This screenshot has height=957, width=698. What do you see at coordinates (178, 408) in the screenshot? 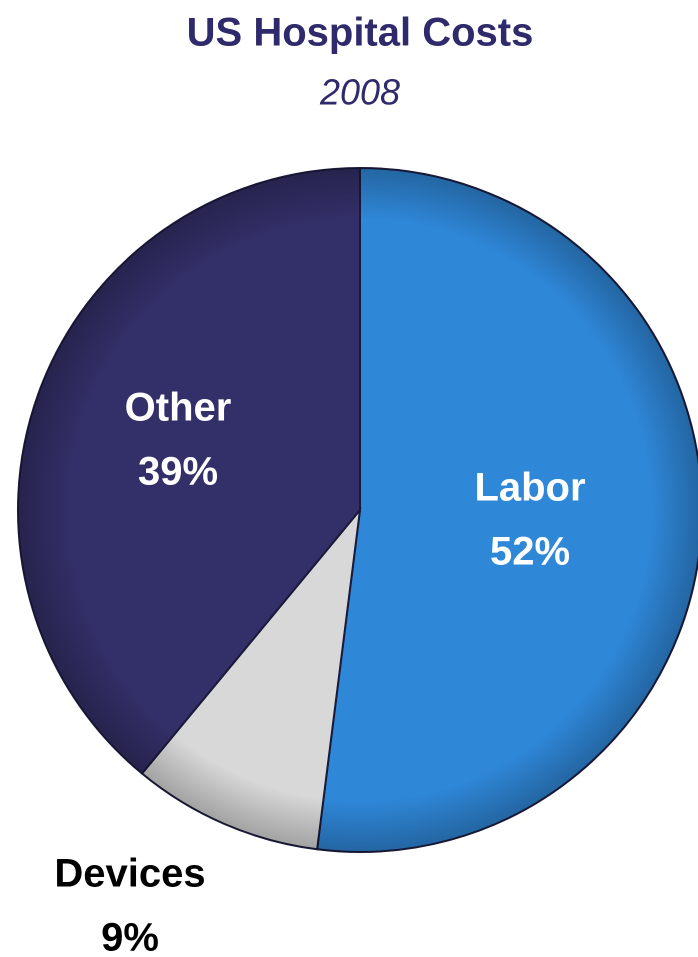
I see `slice-label: Other` at bounding box center [178, 408].